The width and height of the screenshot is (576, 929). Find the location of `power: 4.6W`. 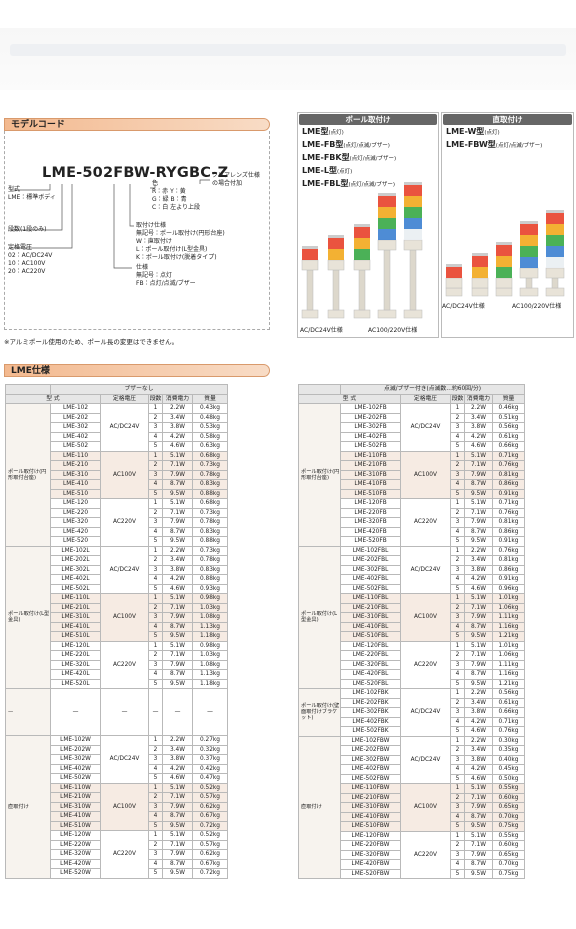

power: 4.6W is located at coordinates (478, 588).